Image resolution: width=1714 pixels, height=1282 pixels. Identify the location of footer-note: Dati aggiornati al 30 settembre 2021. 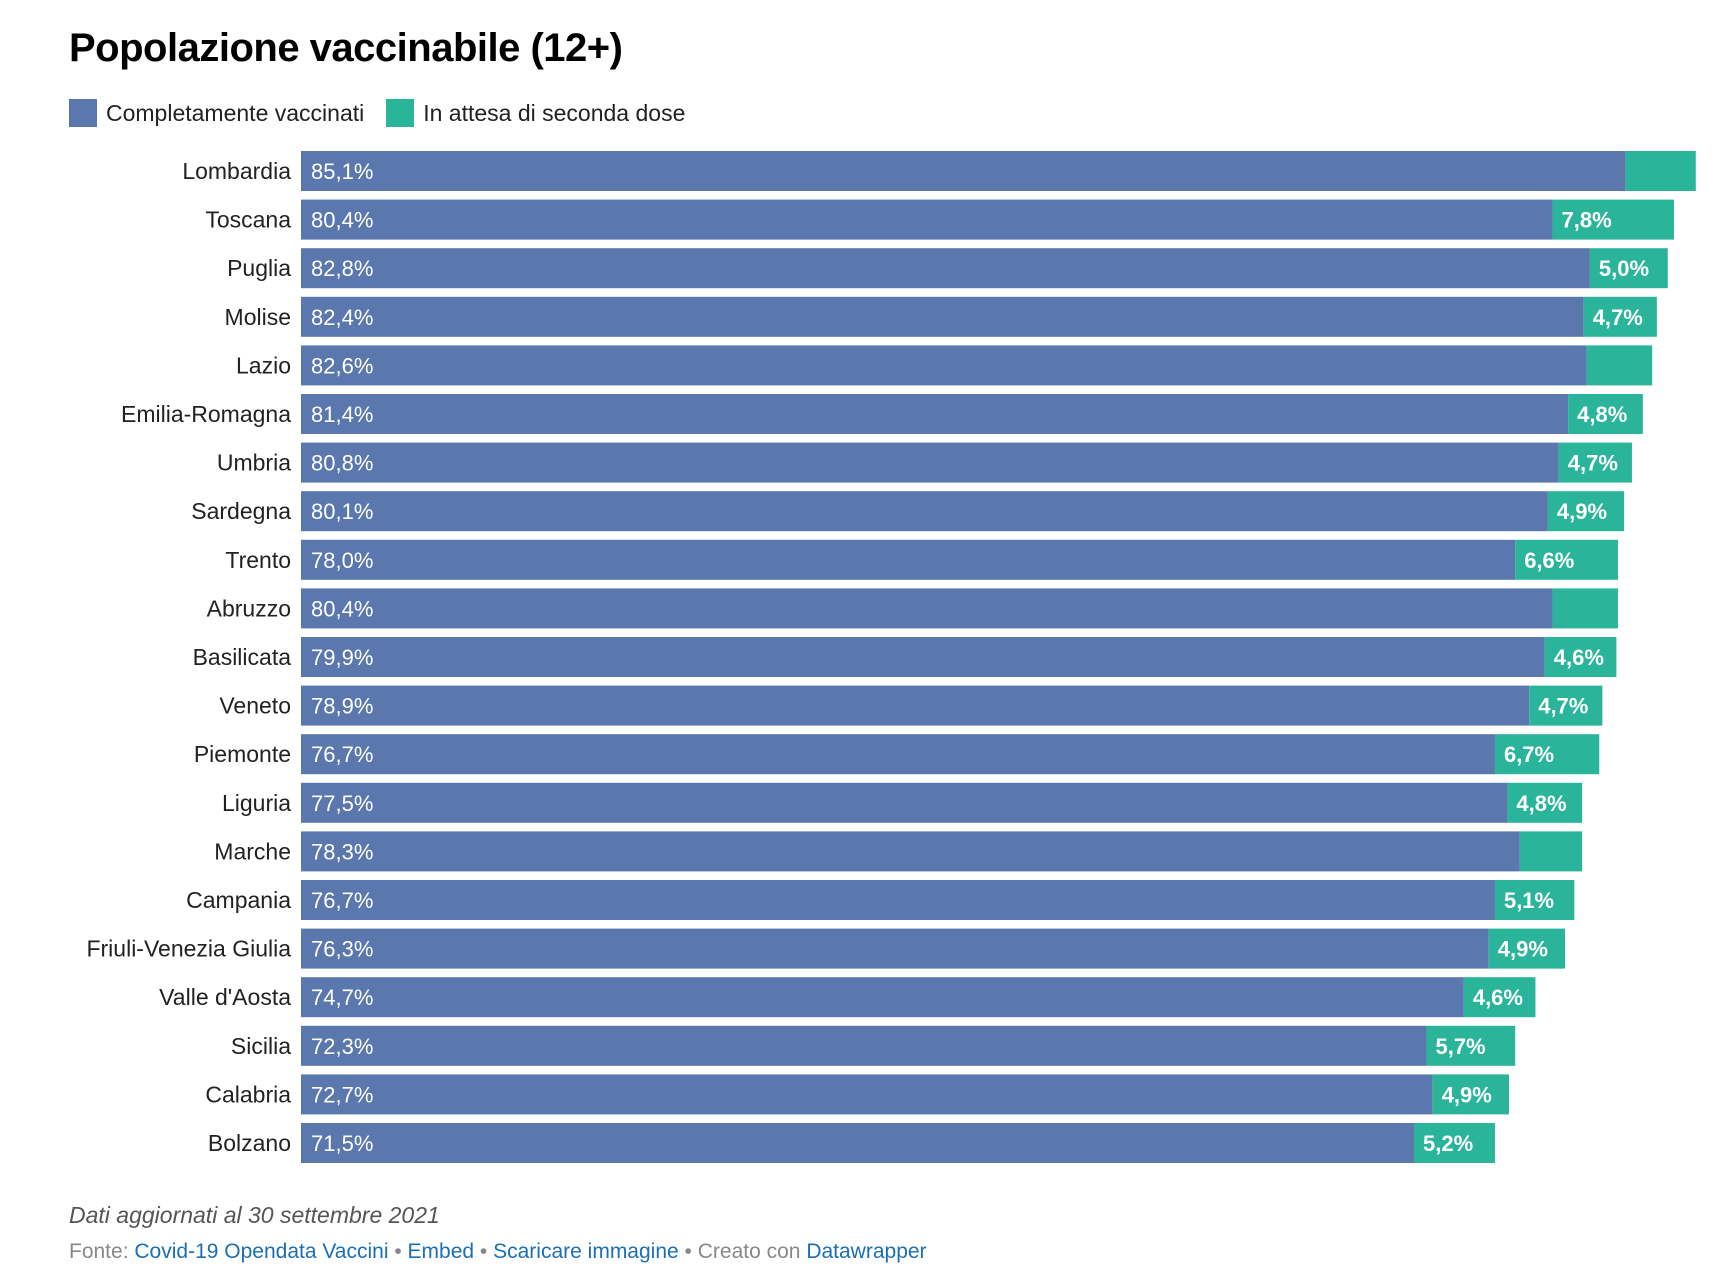
(254, 1215).